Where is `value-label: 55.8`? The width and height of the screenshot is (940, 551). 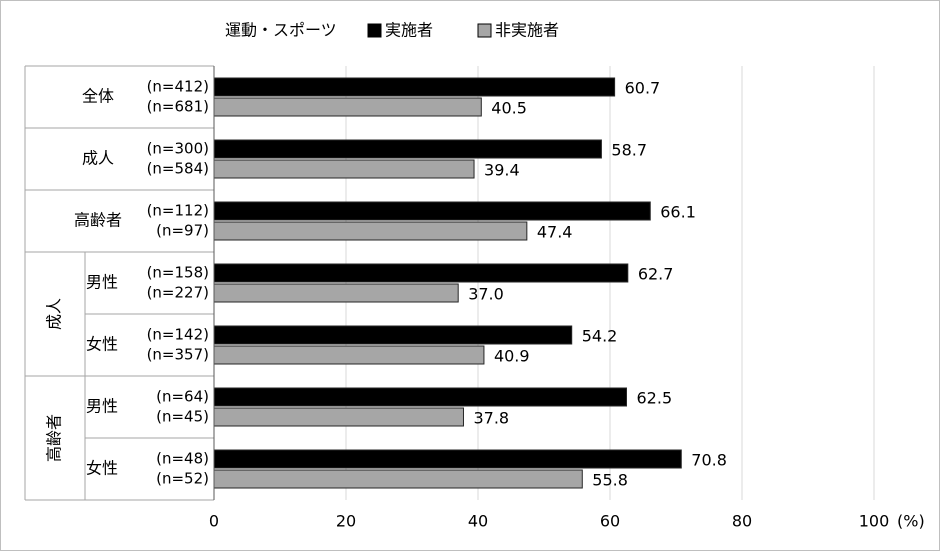 value-label: 55.8 is located at coordinates (610, 480).